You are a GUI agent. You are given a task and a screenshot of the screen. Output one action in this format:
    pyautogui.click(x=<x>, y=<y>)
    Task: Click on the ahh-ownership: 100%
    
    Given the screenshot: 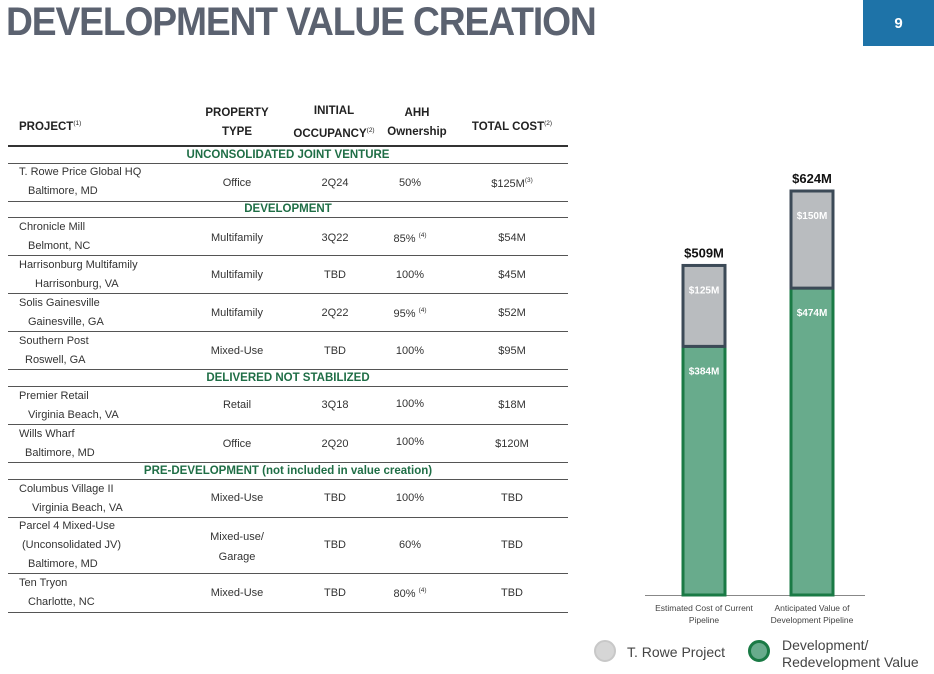 What is the action you would take?
    pyautogui.click(x=410, y=404)
    